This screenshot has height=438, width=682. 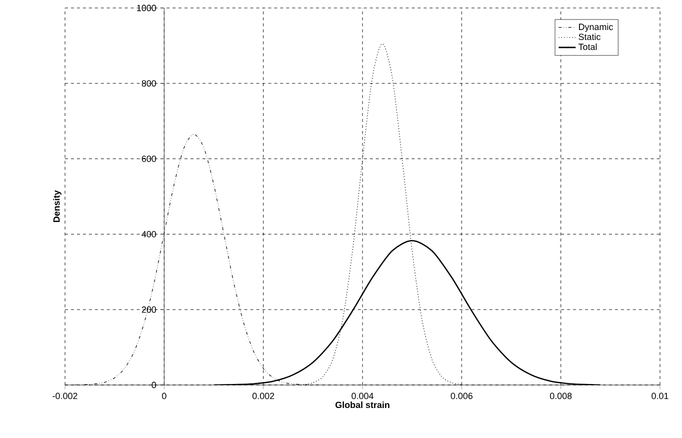 I want to click on x-tick-label: 0.004, so click(x=363, y=396).